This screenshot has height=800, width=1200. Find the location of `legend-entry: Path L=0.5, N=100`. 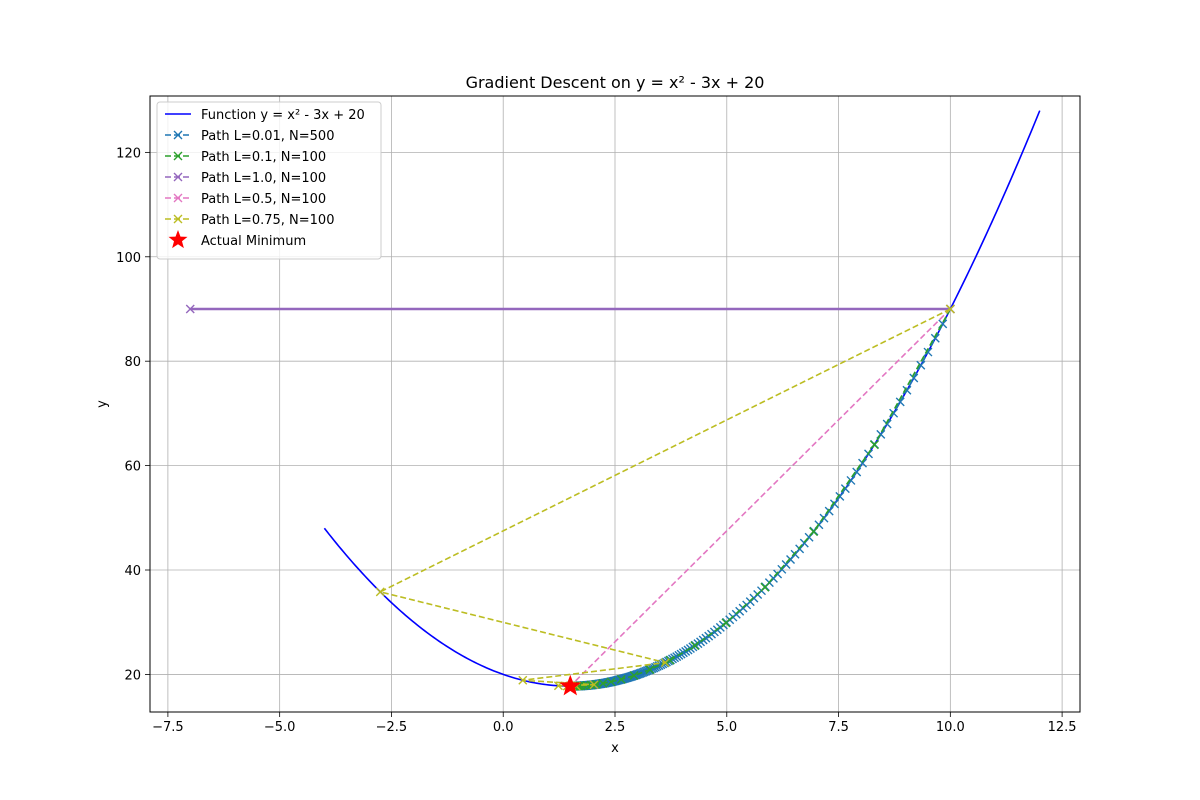

legend-entry: Path L=0.5, N=100 is located at coordinates (245, 199).